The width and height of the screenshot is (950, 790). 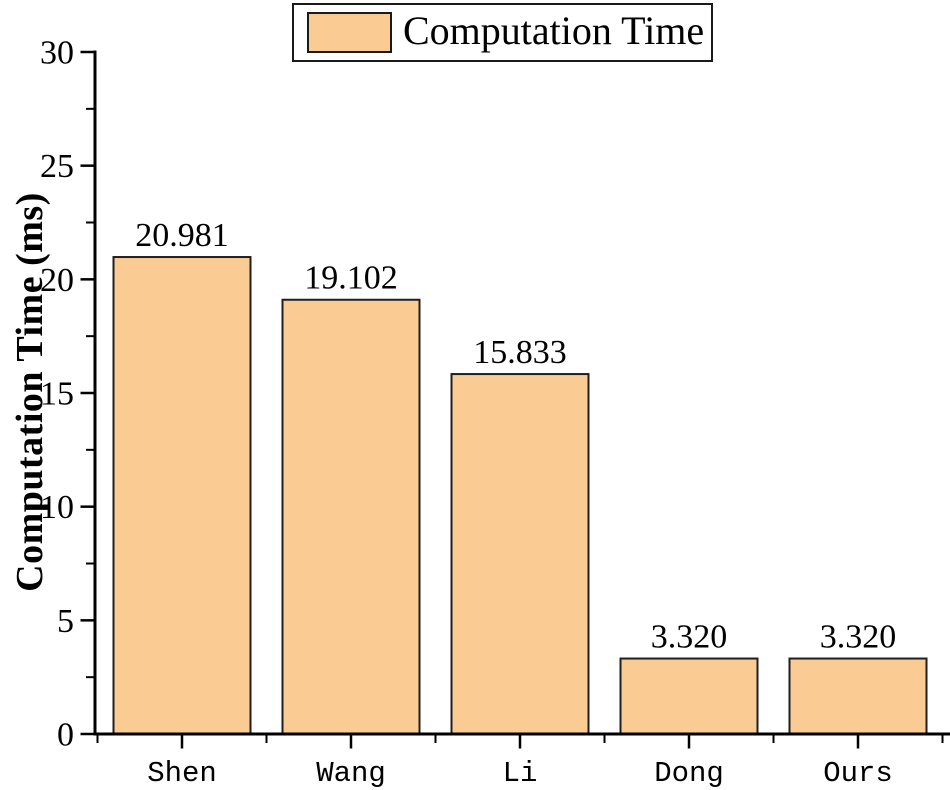 What do you see at coordinates (351, 278) in the screenshot?
I see `bar-value-label-wang: 19.102` at bounding box center [351, 278].